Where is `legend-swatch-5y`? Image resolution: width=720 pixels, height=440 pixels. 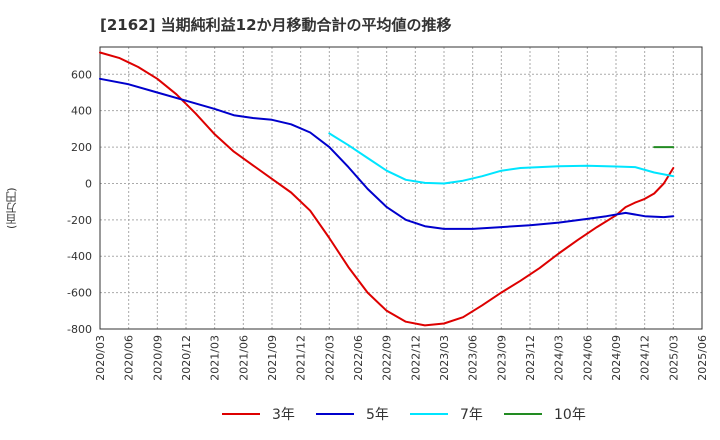
legend-swatch-5y is located at coordinates (335, 414).